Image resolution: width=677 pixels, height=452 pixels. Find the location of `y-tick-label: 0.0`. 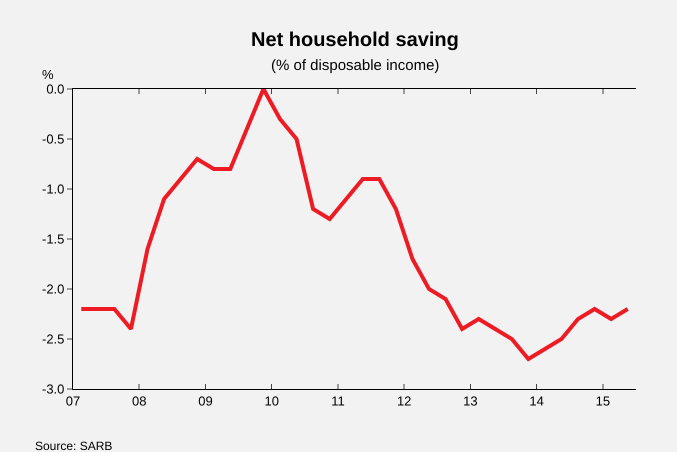

y-tick-label: 0.0 is located at coordinates (55, 89).